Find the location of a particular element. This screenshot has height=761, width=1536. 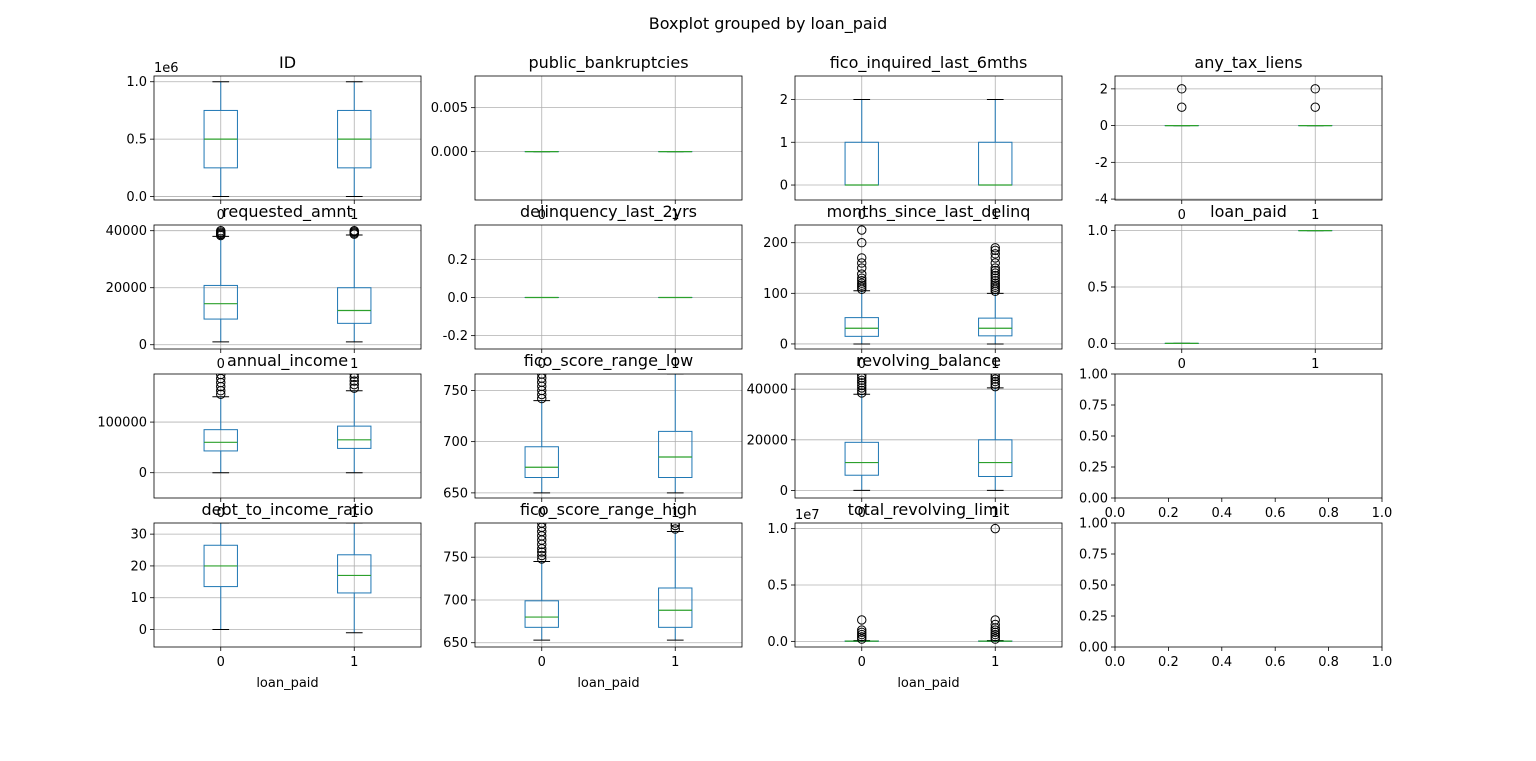

y-tick-label: 0.005 is located at coordinates (449, 108).